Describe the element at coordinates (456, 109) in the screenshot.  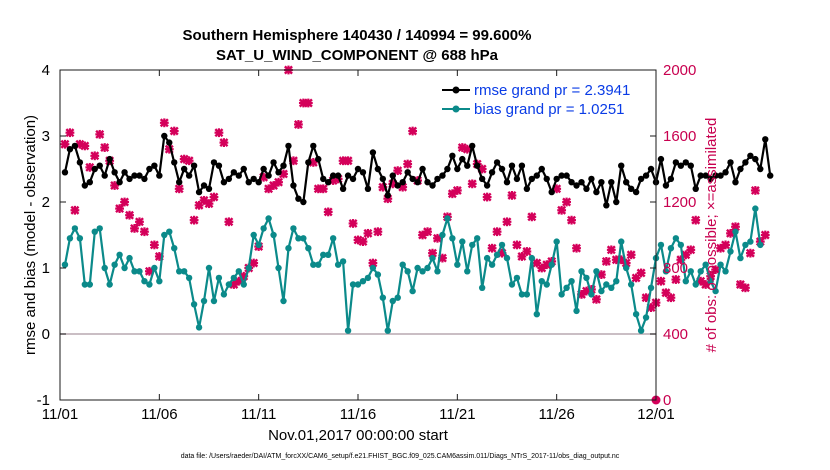
I see `legend-bias-marker` at that location.